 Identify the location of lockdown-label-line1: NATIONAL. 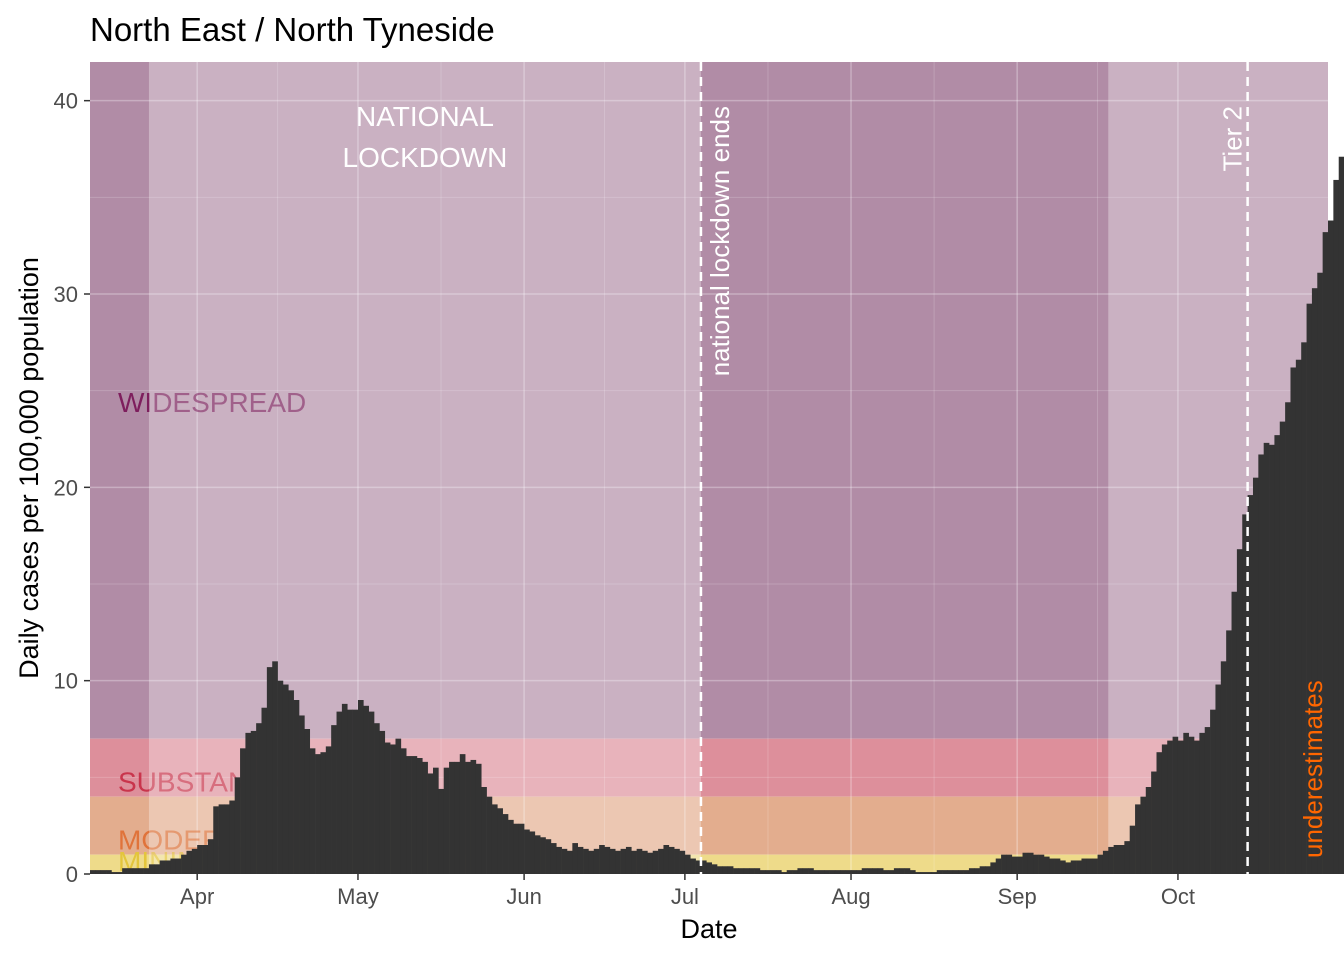
(425, 116).